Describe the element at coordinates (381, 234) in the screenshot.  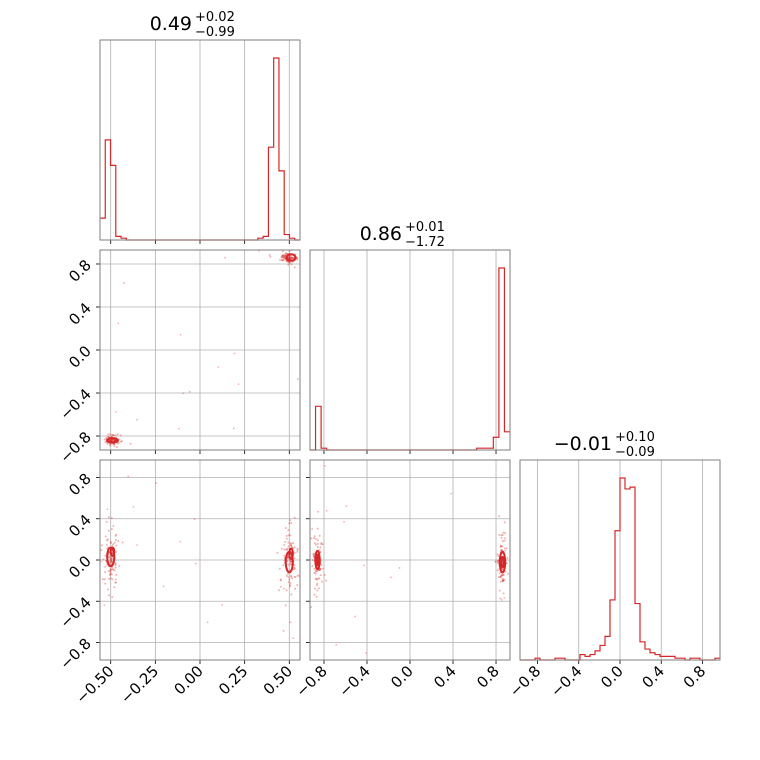
I see `title-median: 0.86` at that location.